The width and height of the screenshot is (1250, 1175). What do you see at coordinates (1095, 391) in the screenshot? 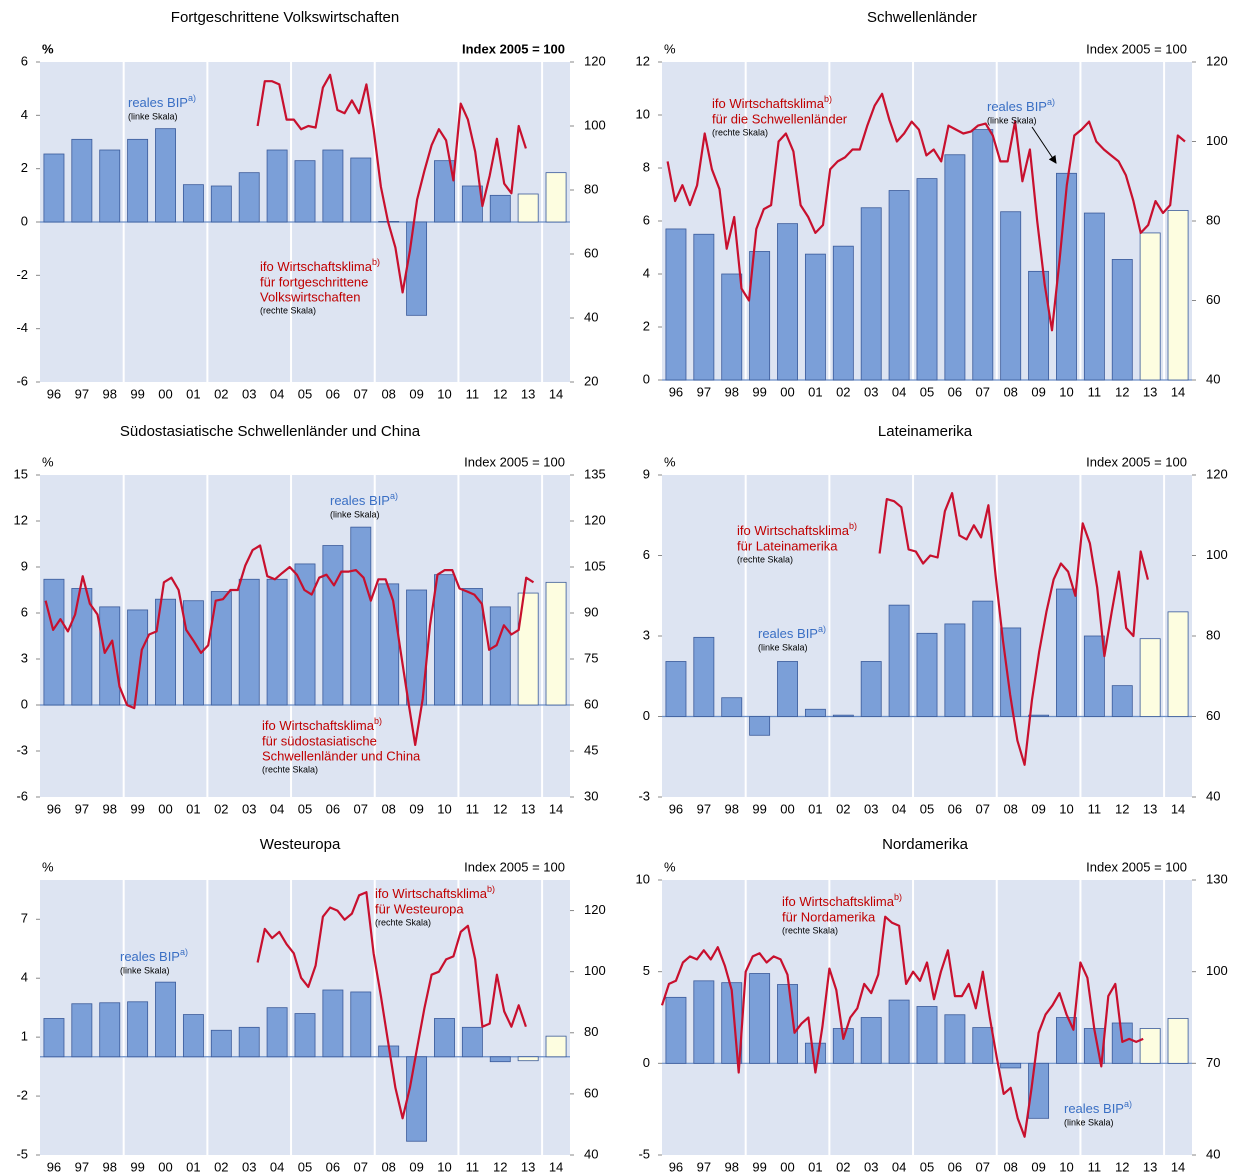
I see `x-tick-label: 11` at bounding box center [1095, 391].